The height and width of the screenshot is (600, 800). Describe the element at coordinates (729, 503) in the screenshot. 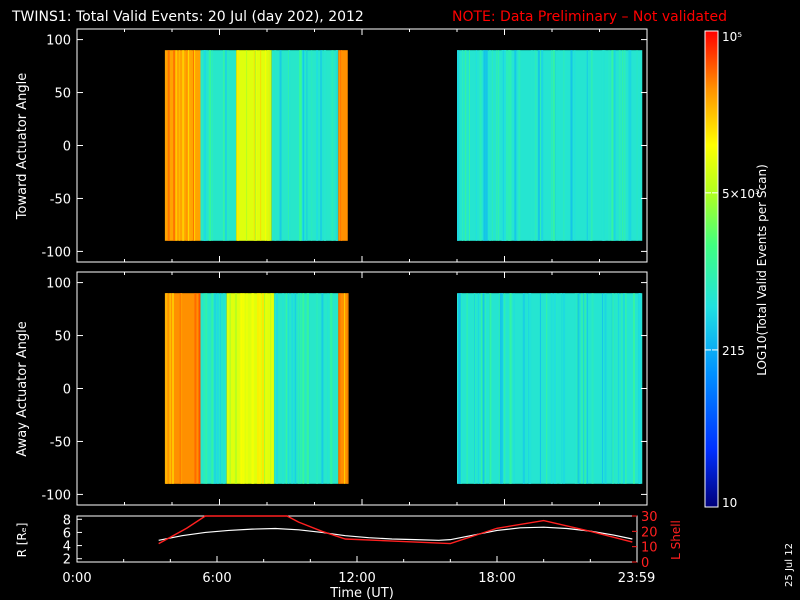

I see `colorbar-tick-label: 10` at that location.